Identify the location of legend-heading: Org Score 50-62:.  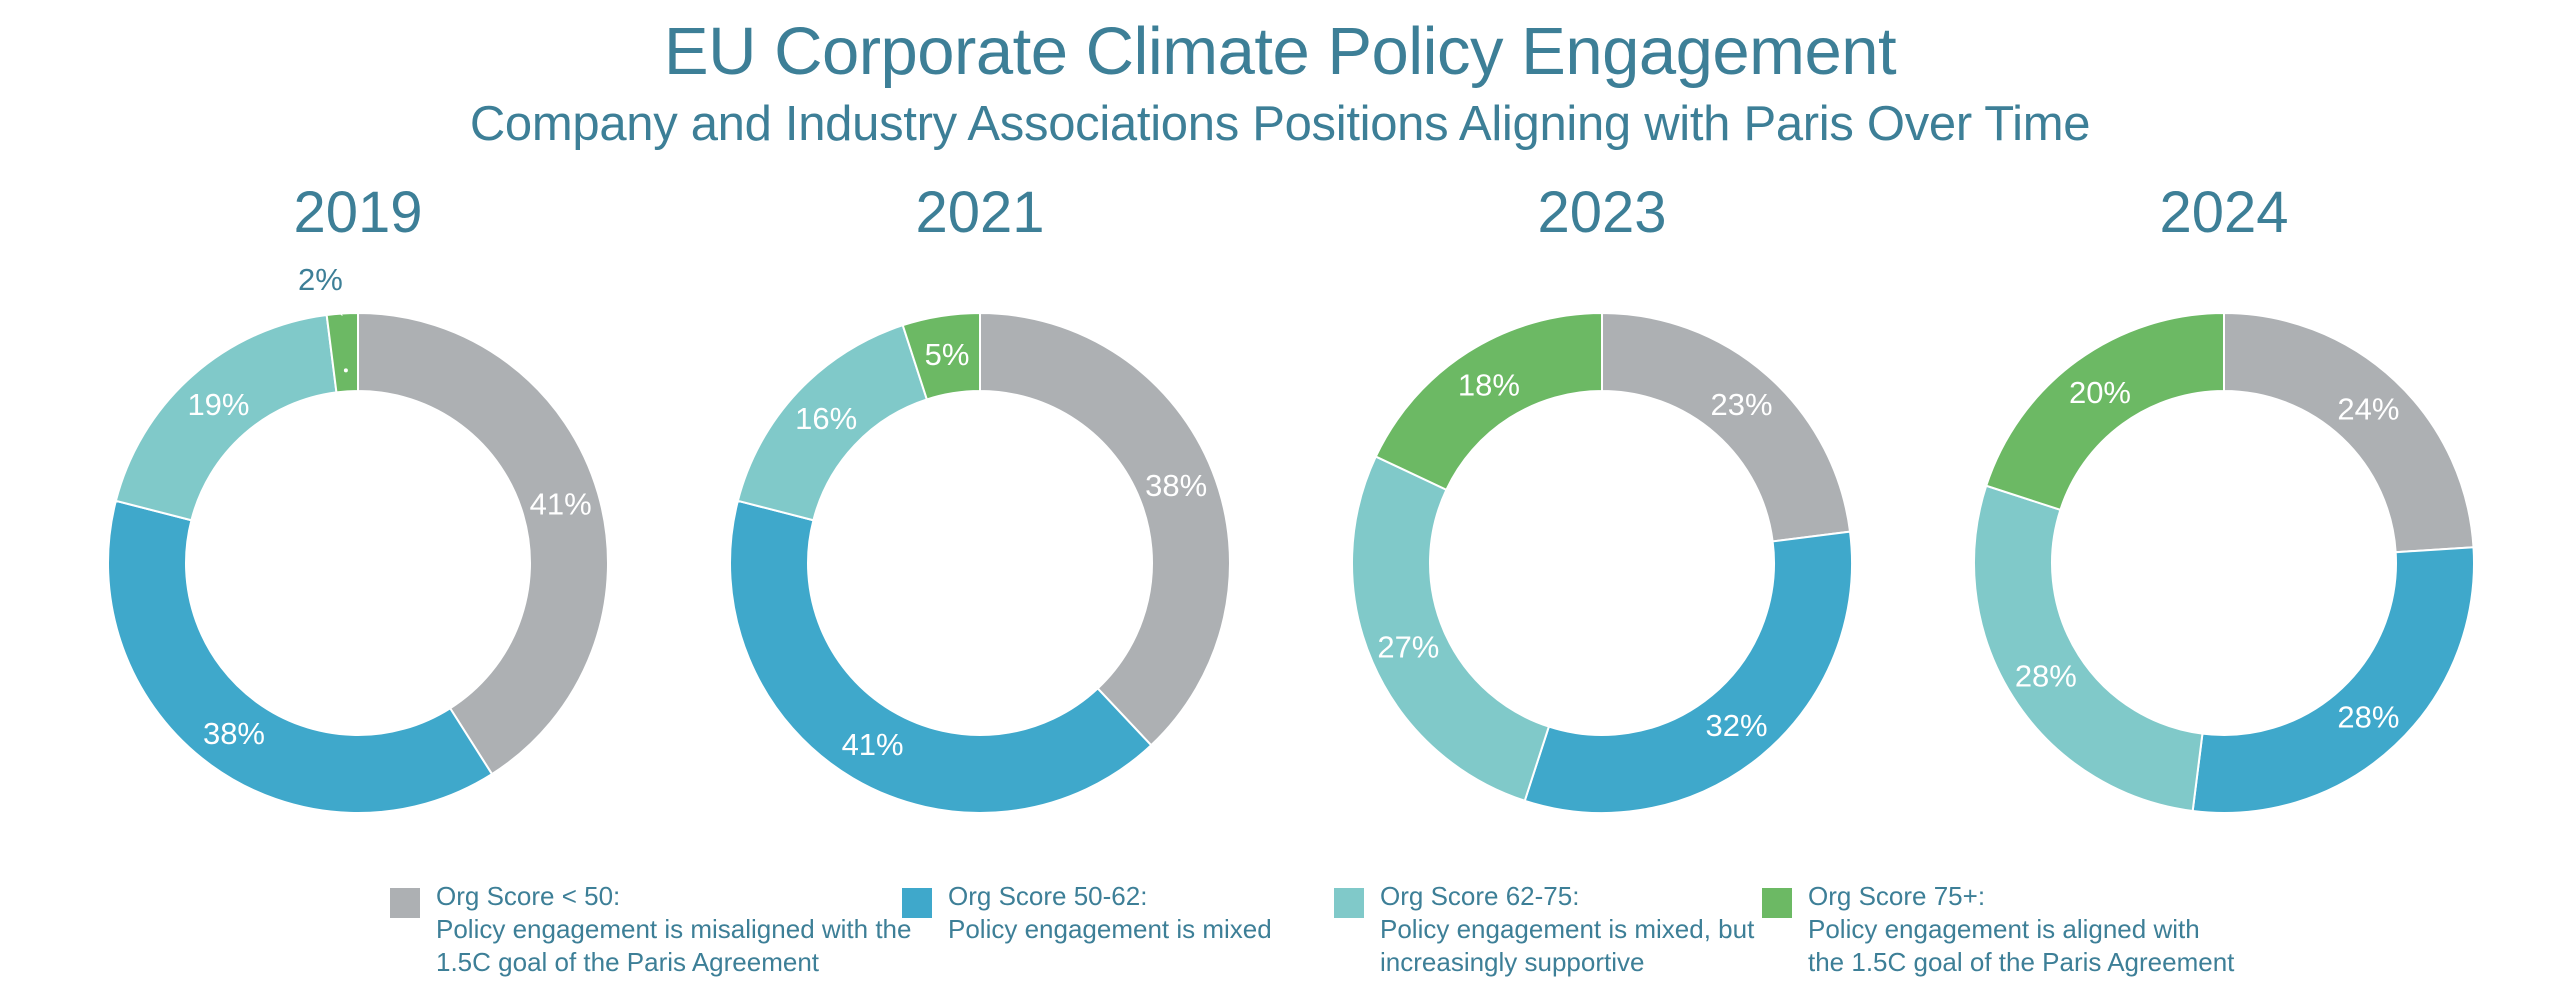
(1048, 896).